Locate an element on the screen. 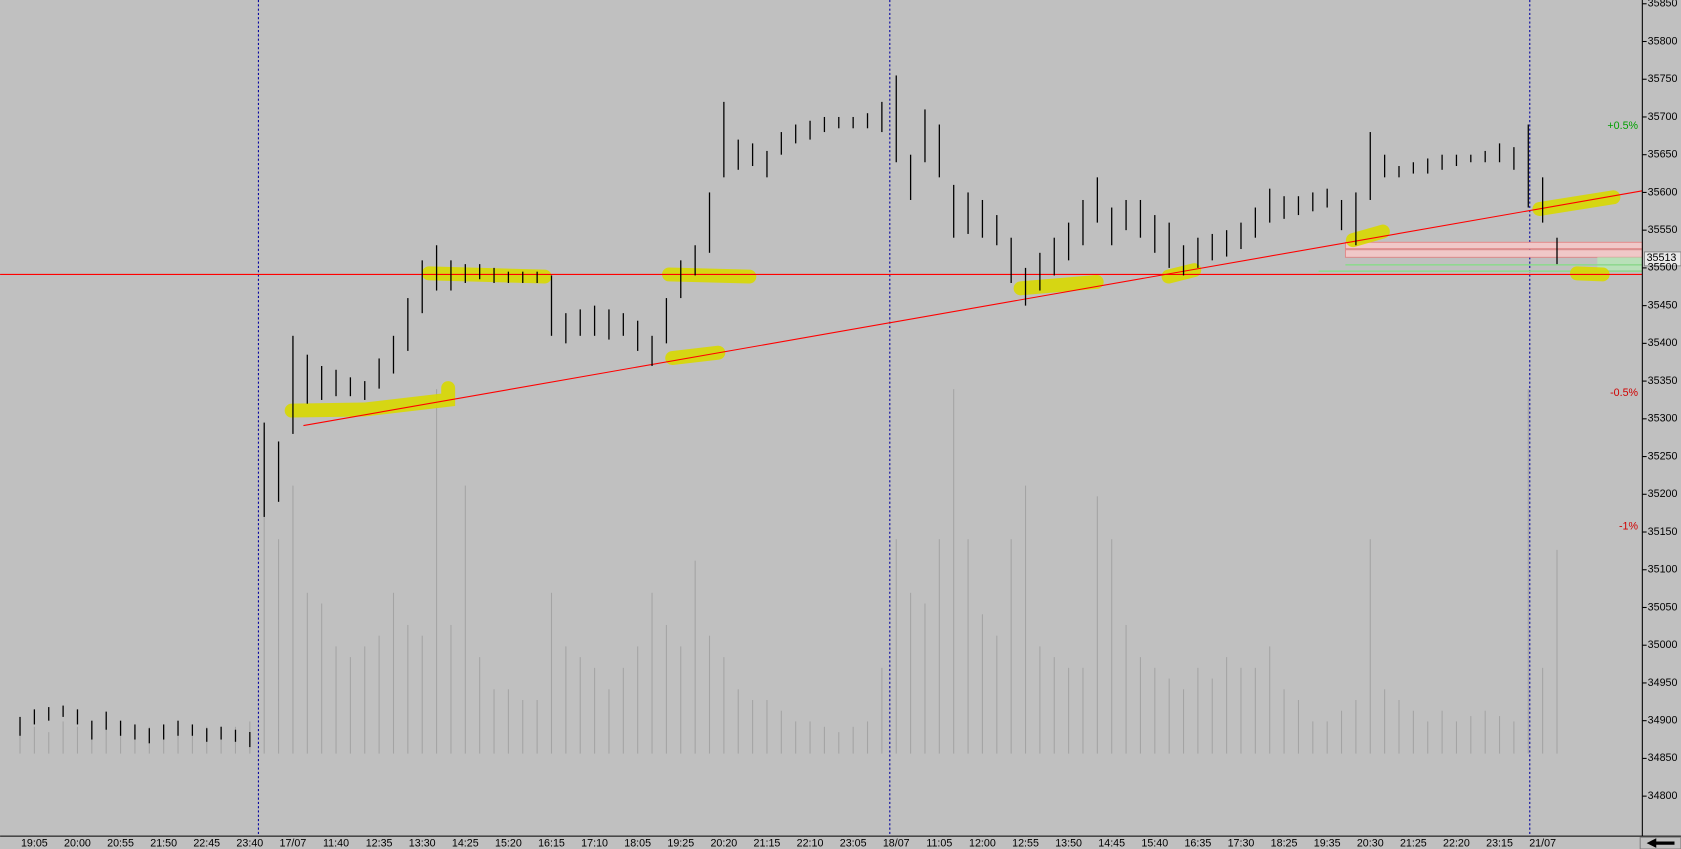 Image resolution: width=1681 pixels, height=849 pixels. y-tick-label: 35500 is located at coordinates (1663, 268).